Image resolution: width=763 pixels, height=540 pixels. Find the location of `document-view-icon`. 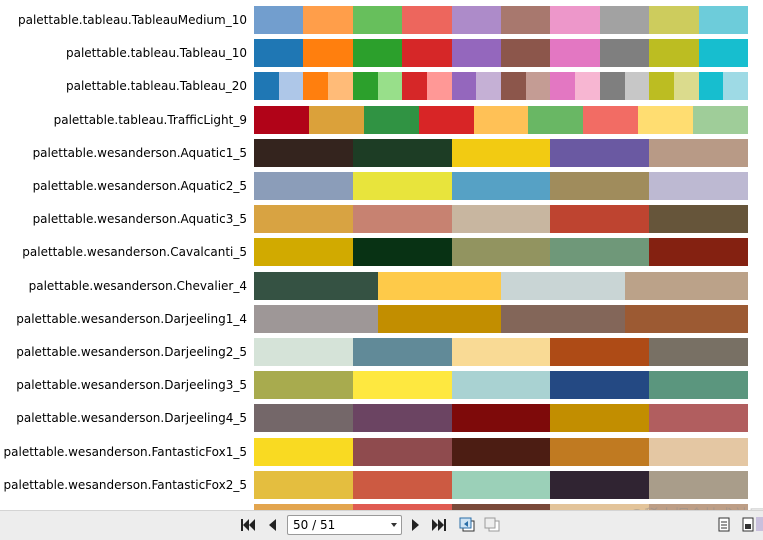

document-view-icon is located at coordinates (724, 524).